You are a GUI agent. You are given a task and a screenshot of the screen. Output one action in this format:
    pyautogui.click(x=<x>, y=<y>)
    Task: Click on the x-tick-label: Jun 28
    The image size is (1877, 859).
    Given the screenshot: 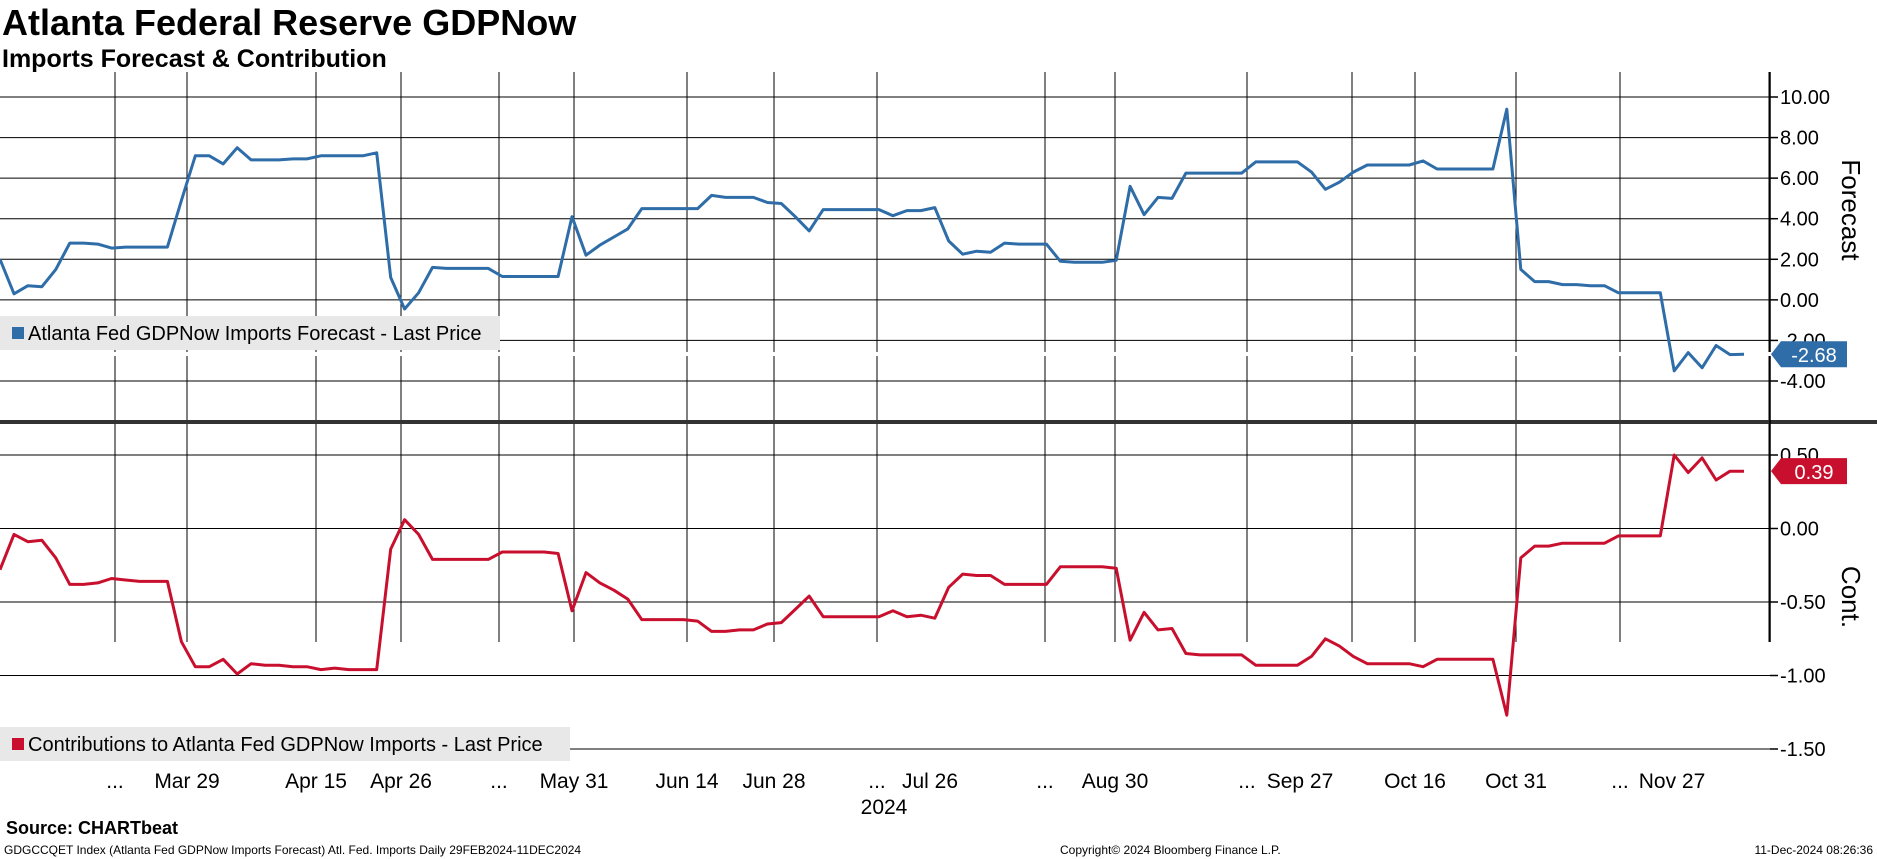 What is the action you would take?
    pyautogui.click(x=773, y=781)
    